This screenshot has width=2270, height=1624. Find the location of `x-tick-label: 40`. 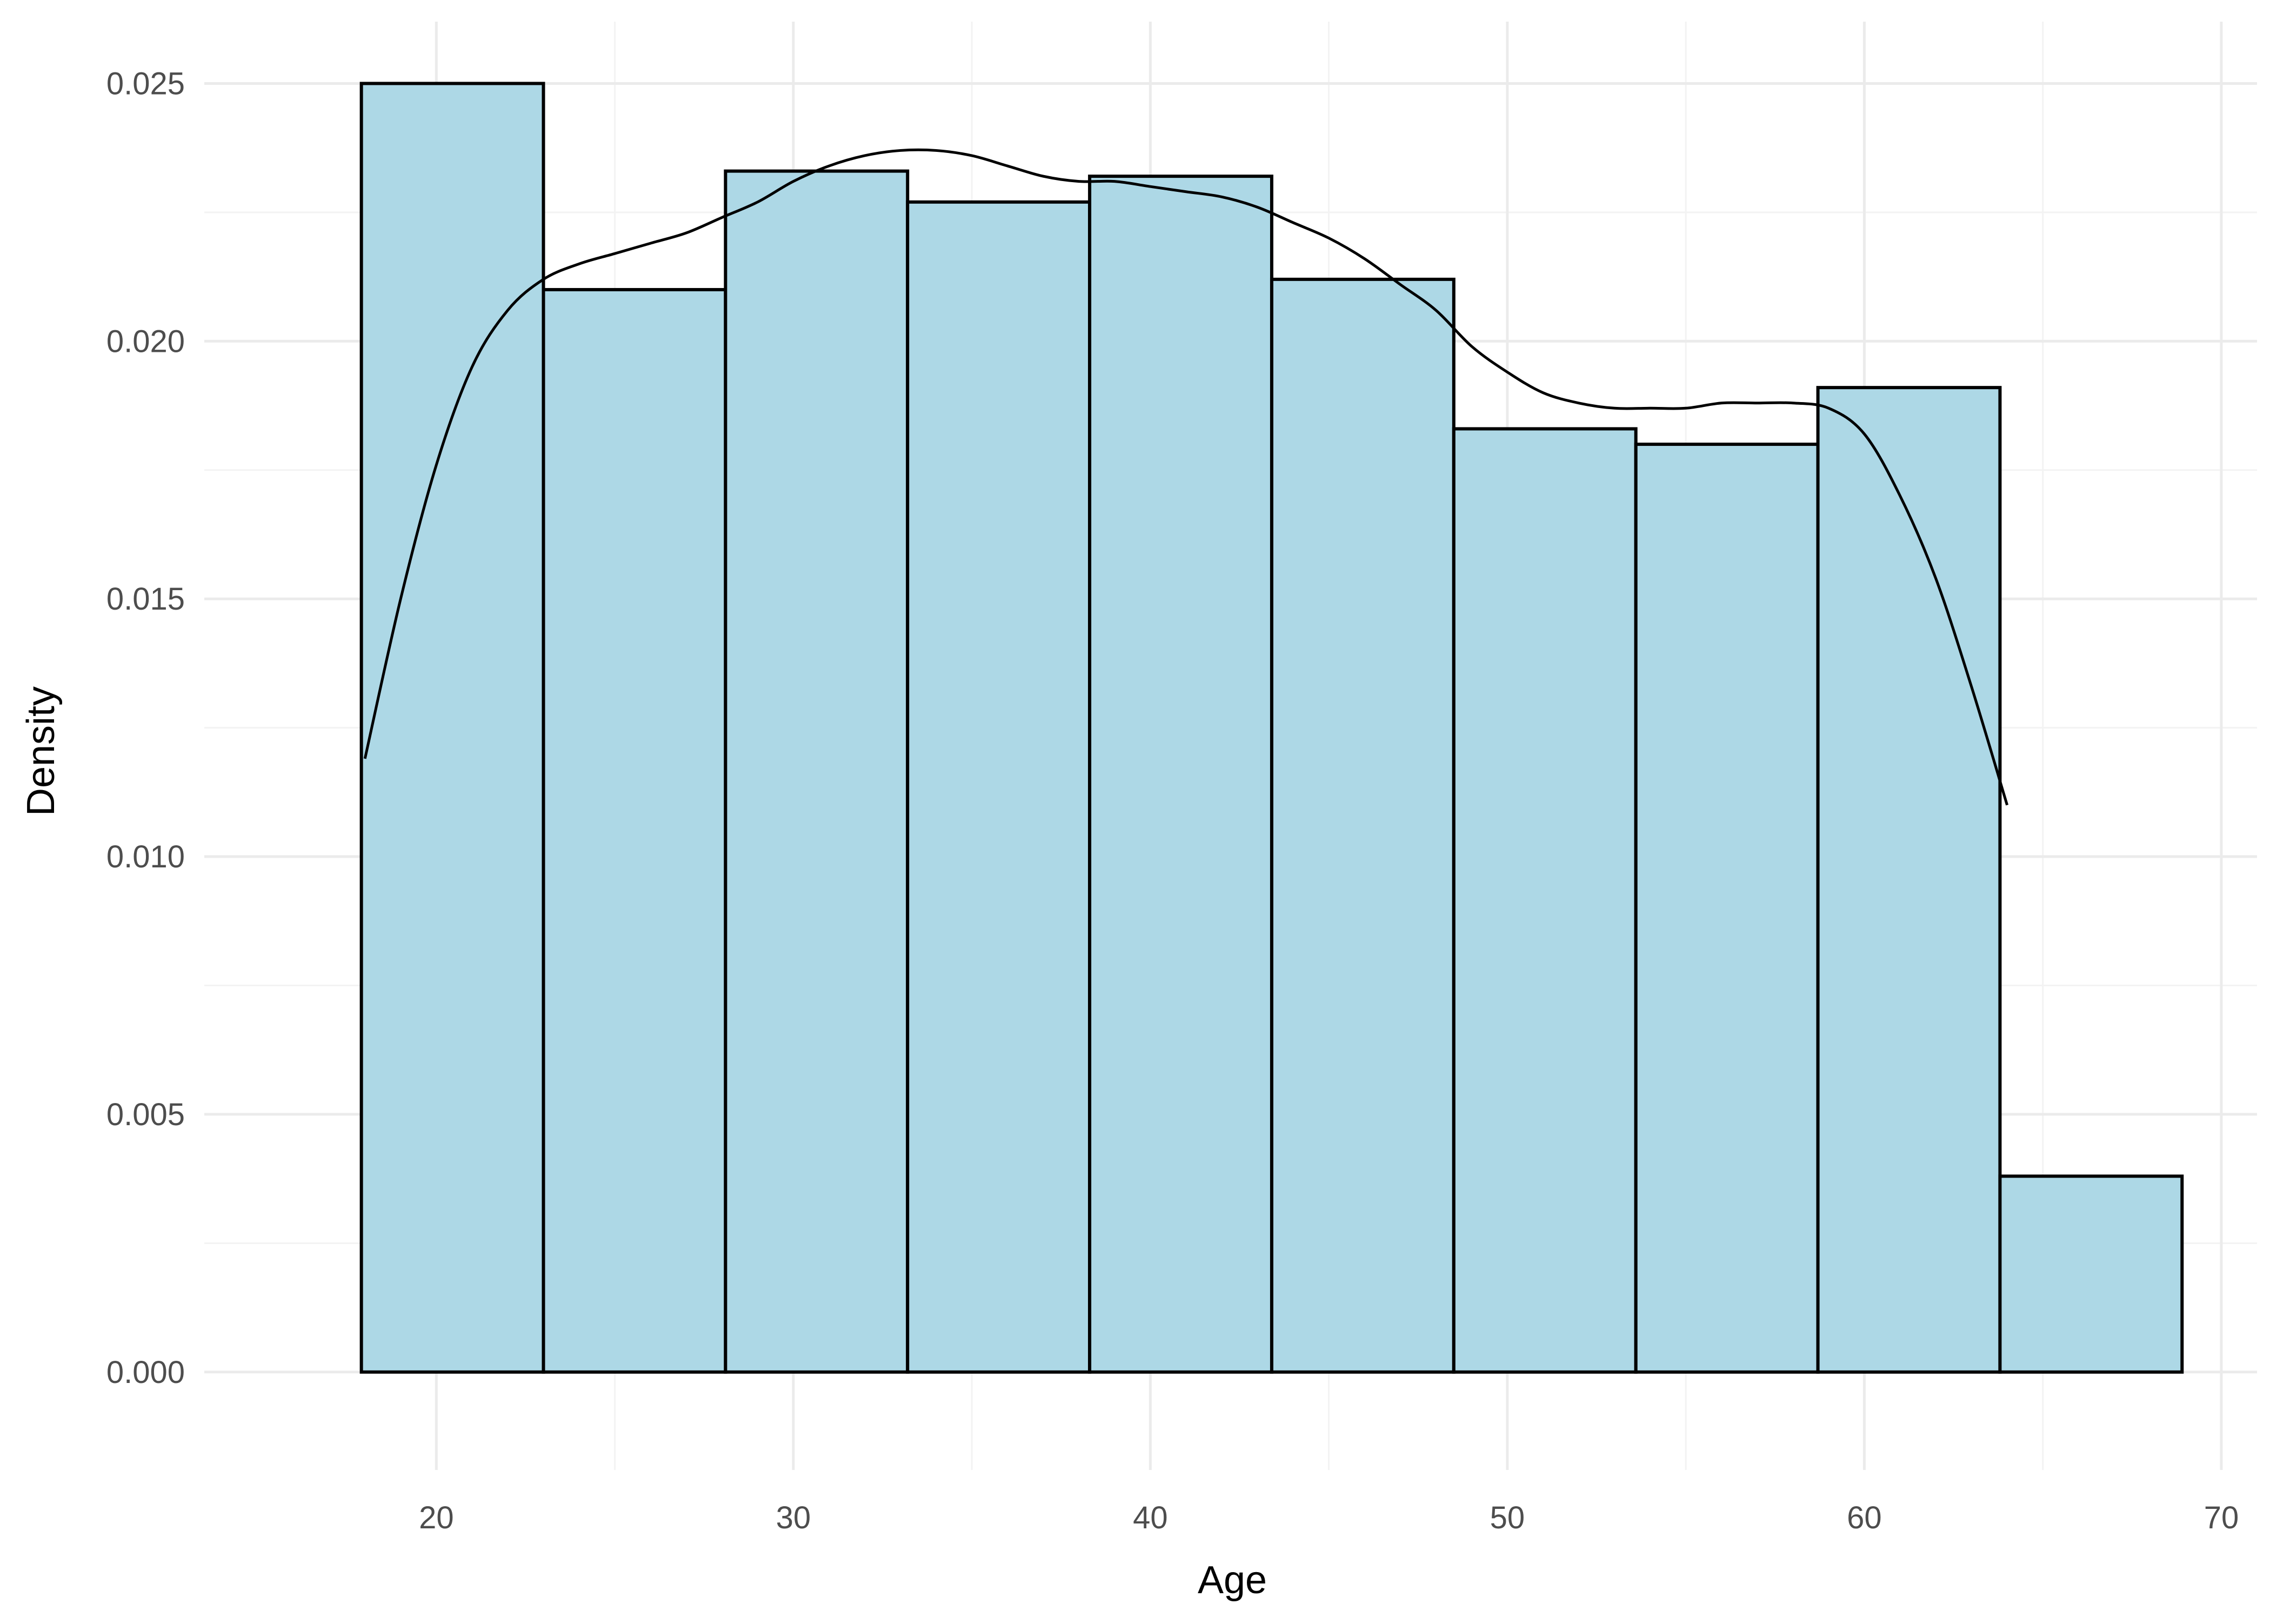

x-tick-label: 40 is located at coordinates (1150, 1518).